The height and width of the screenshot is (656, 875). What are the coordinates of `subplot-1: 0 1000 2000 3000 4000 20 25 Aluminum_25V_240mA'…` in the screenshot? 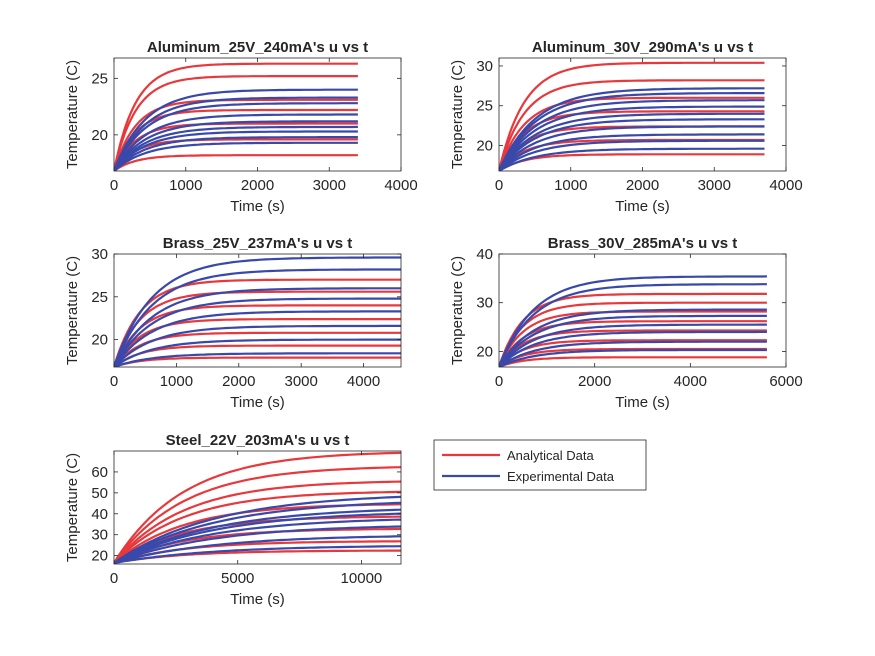 It's located at (241, 127).